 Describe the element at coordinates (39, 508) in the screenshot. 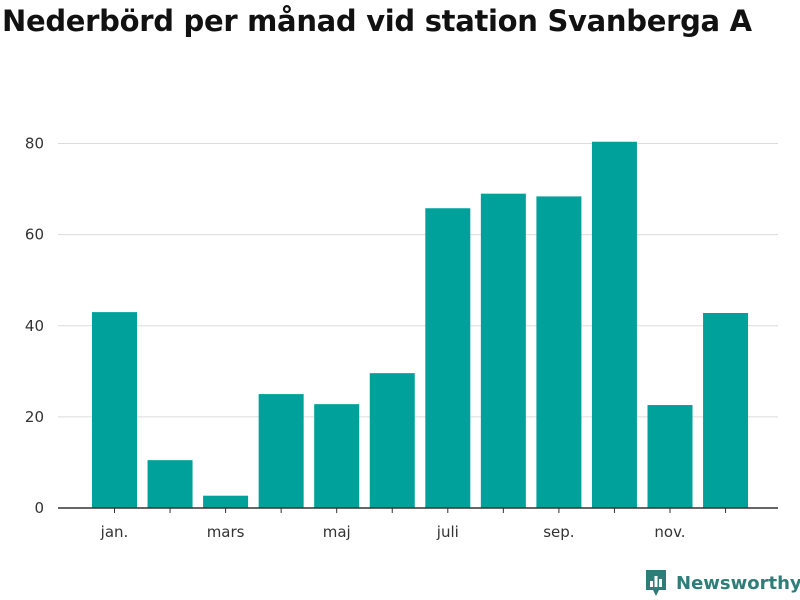

I see `y-tick-label-0: 0` at that location.